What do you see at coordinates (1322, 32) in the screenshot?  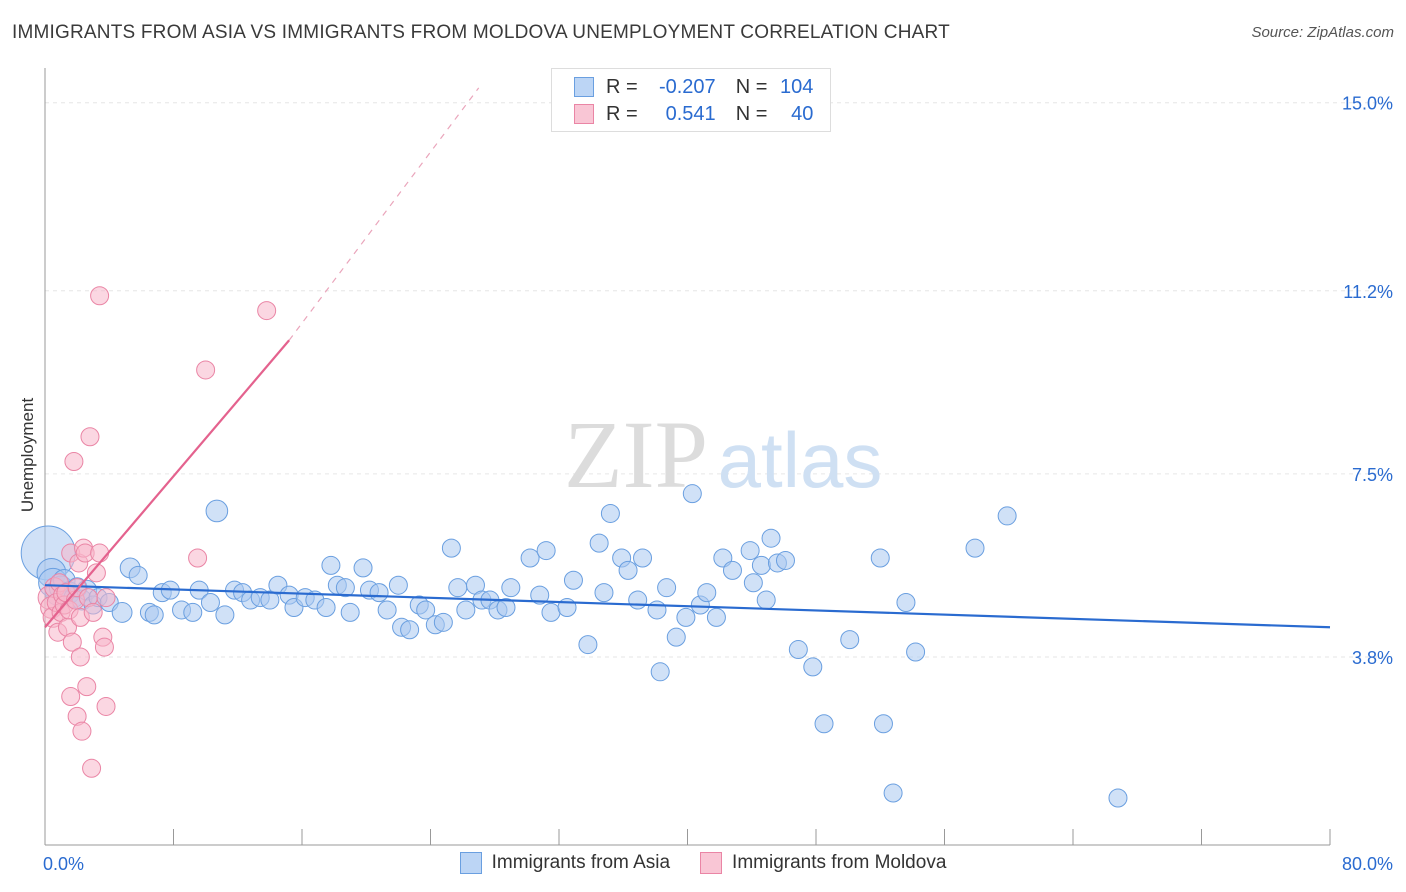 I see `source-label: Source: ZipAtlas.com` at bounding box center [1322, 32].